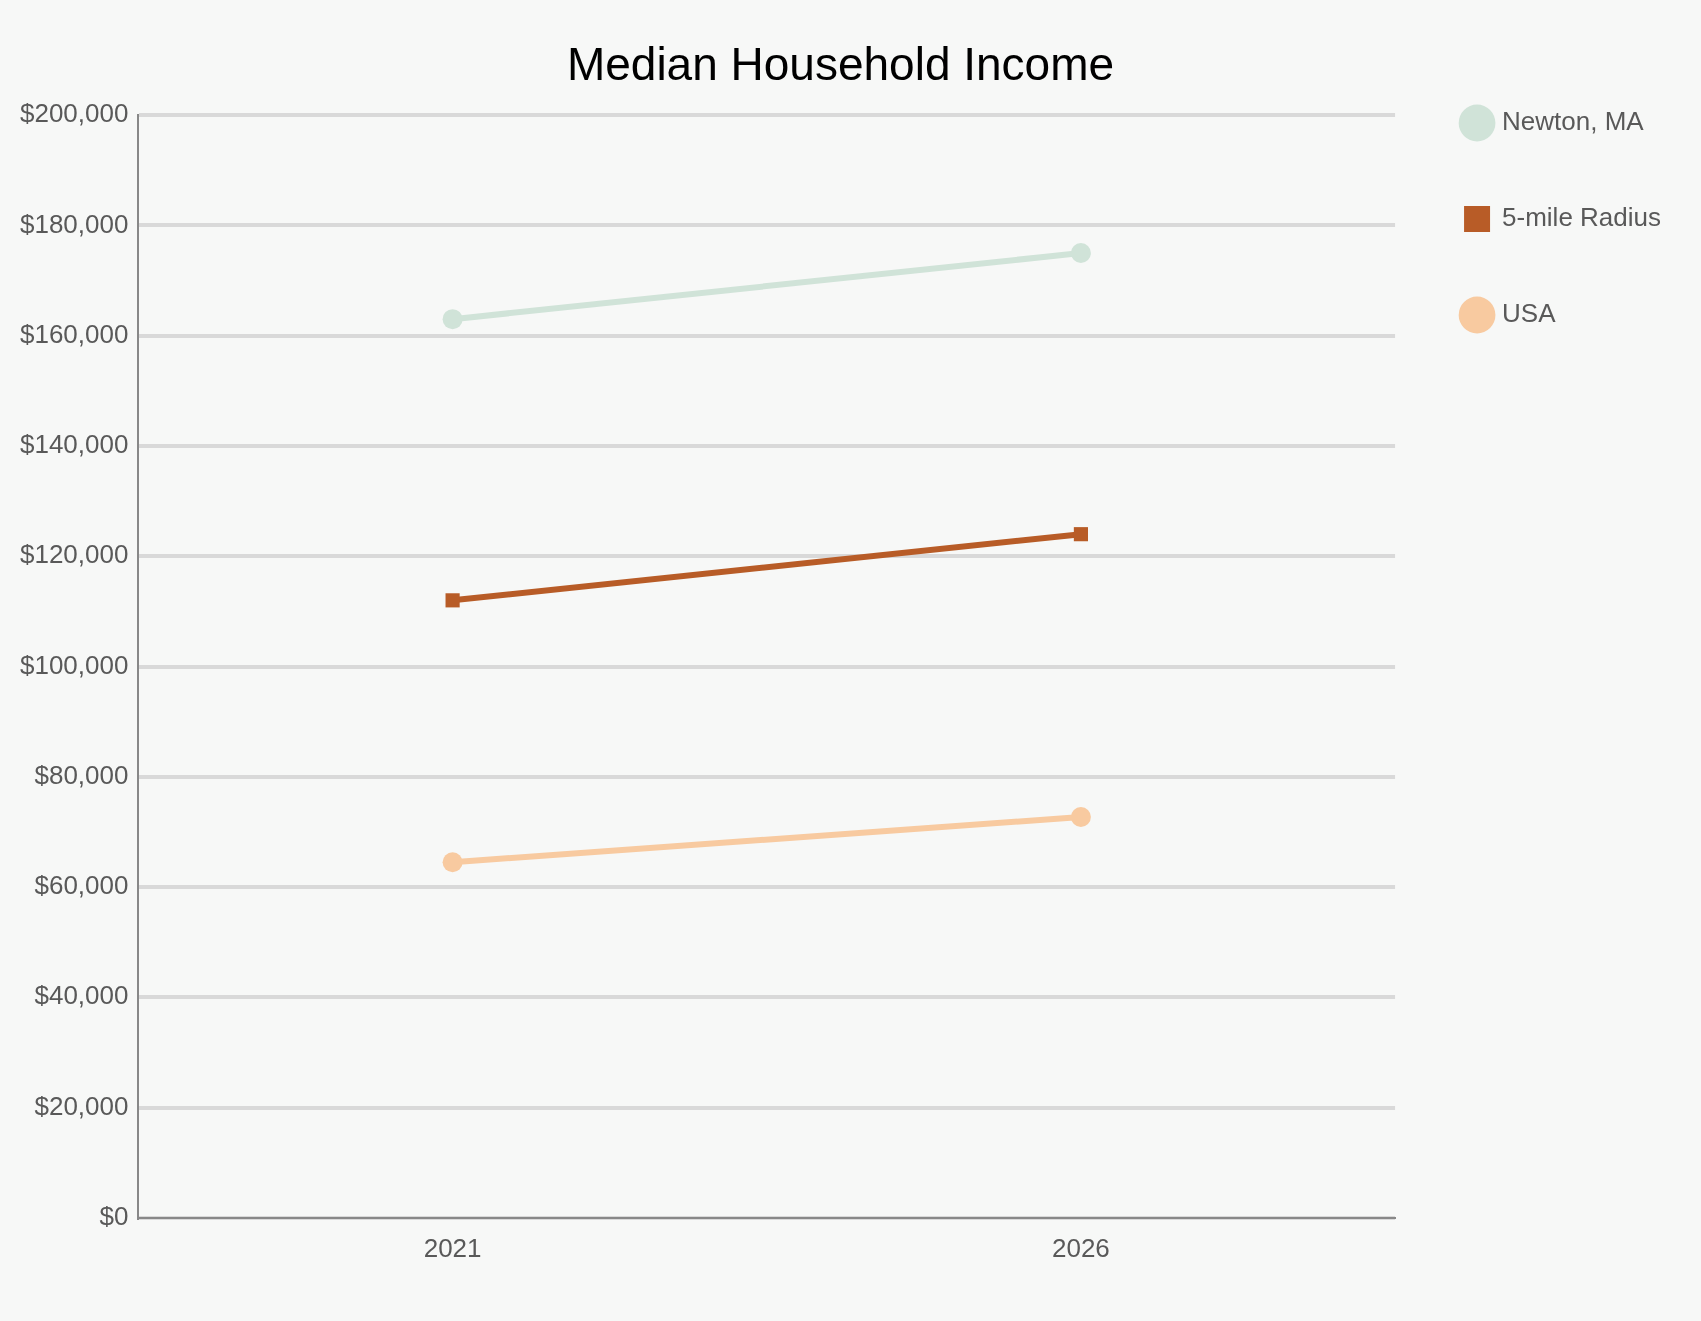  Describe the element at coordinates (1582, 217) in the screenshot. I see `legend-label: 5-mile Radius` at that location.